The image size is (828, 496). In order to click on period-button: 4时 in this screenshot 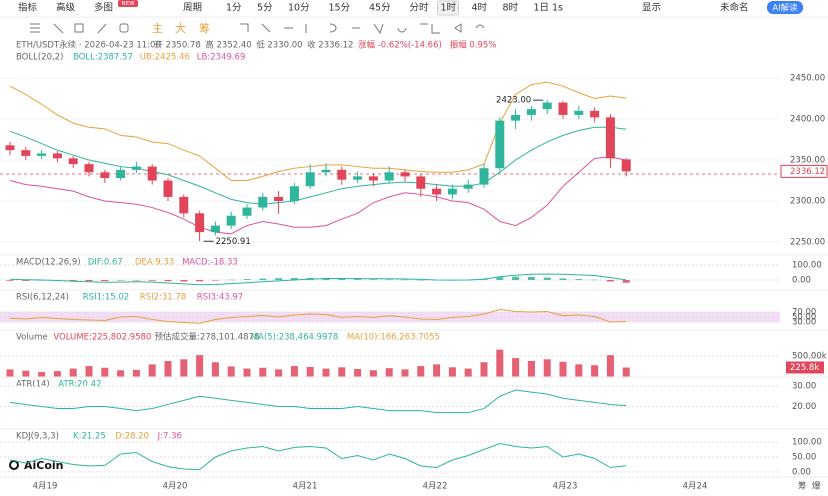, I will do `click(480, 8)`.